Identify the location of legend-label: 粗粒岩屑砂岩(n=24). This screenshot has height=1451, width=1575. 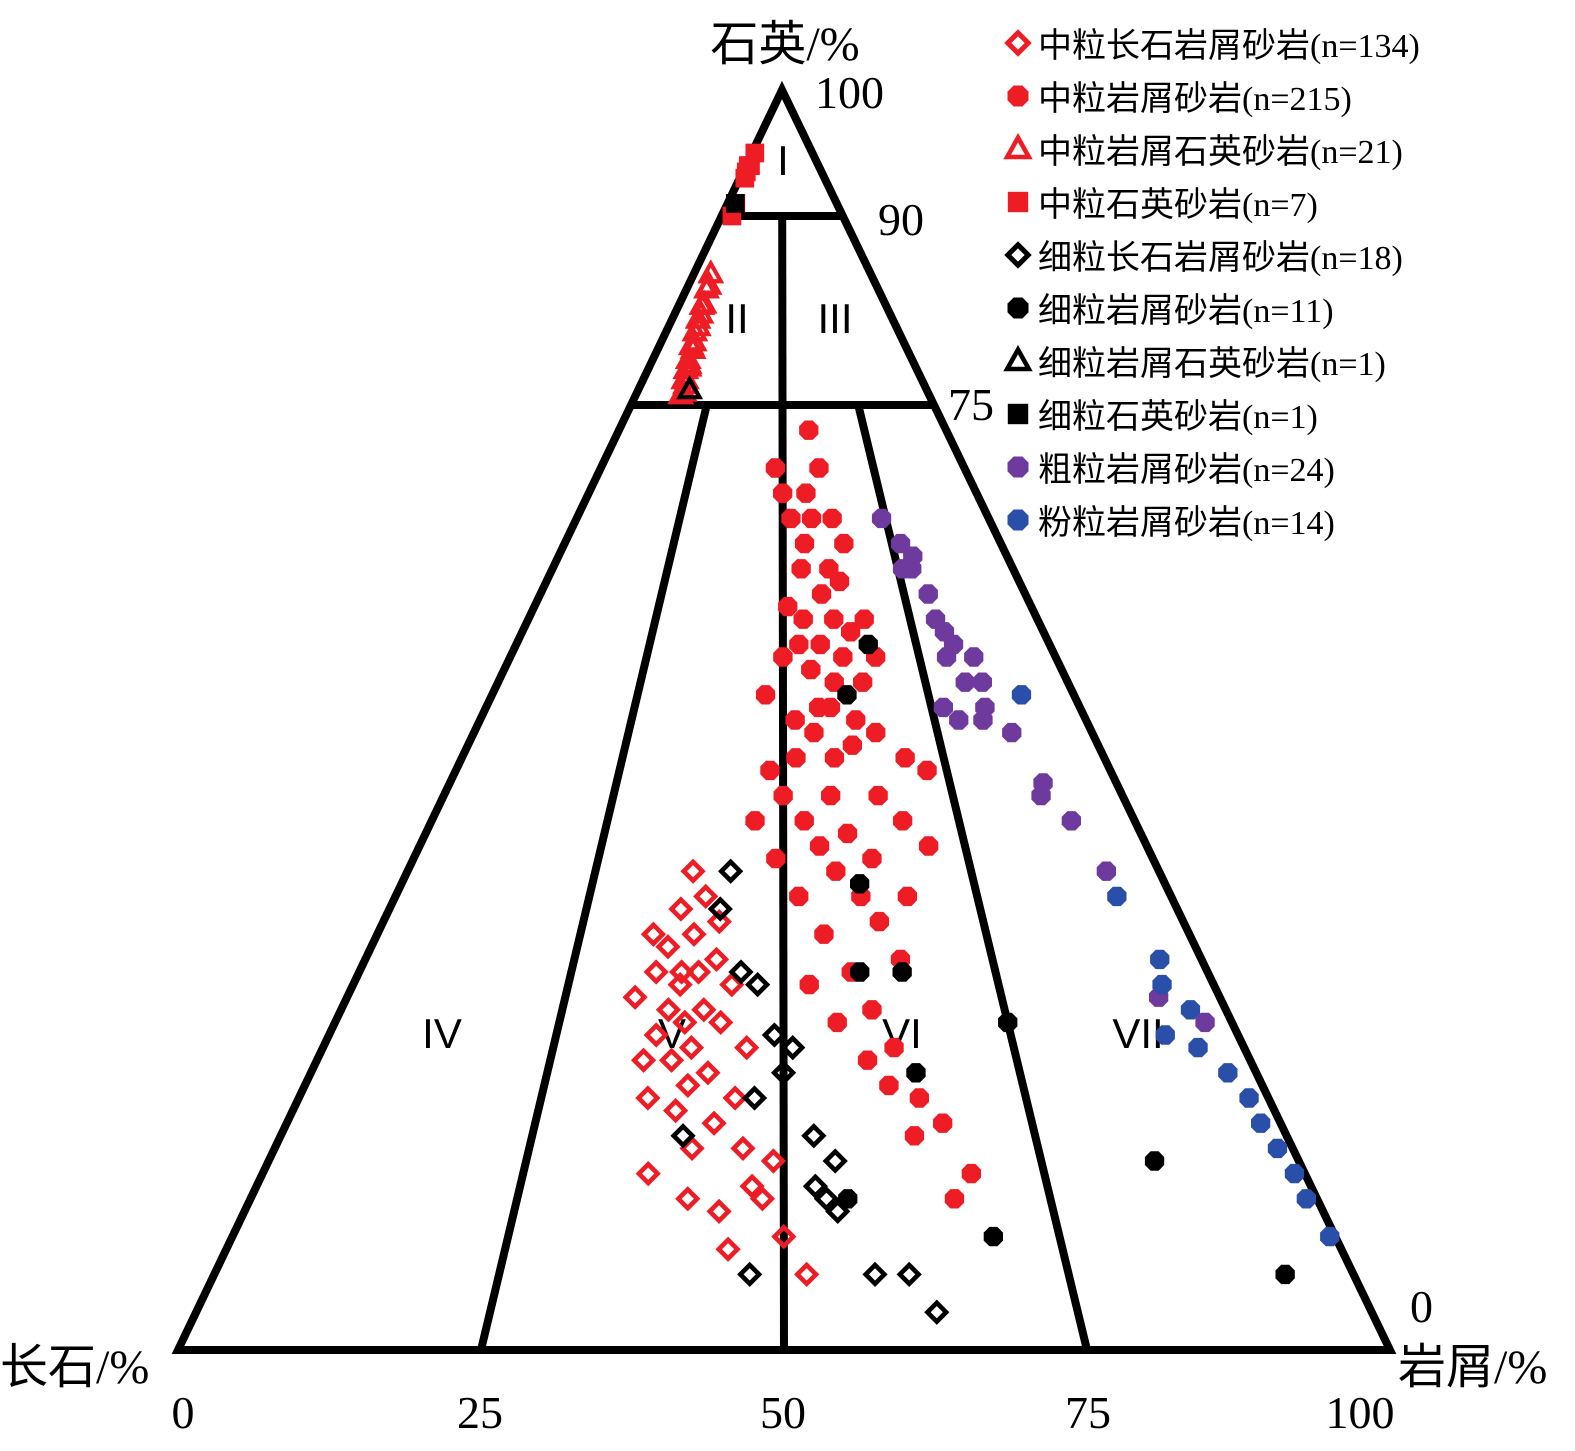
(1186, 470).